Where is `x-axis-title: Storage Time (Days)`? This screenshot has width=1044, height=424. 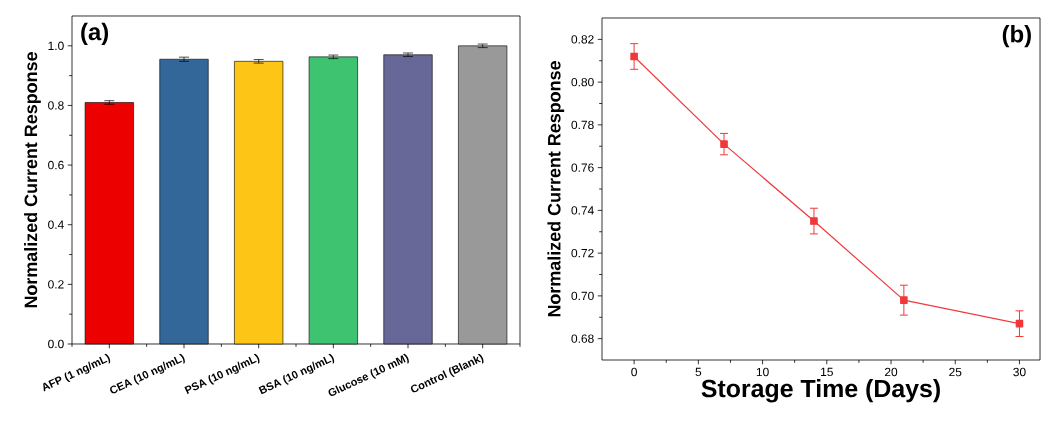 x-axis-title: Storage Time (Days) is located at coordinates (820, 391).